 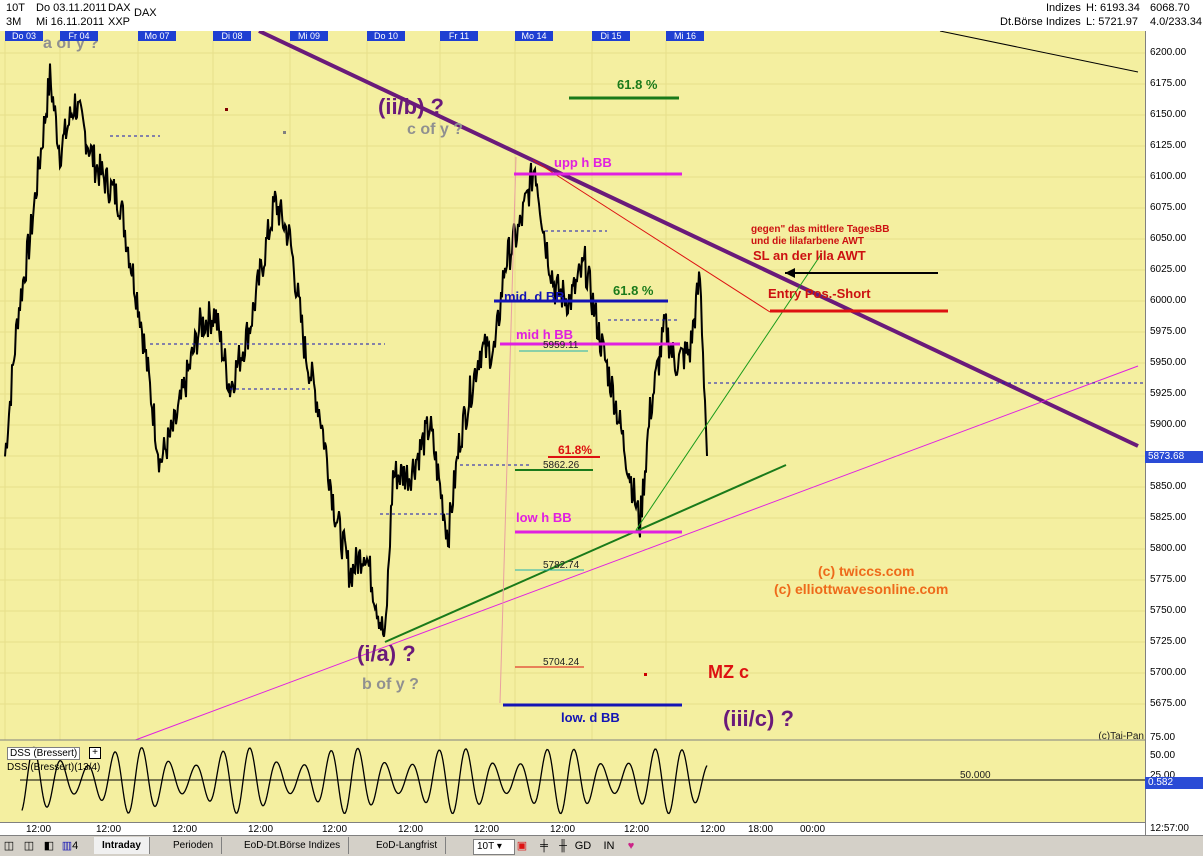 I want to click on taipan-copyright: (c)Tai-Pan, so click(x=1121, y=736).